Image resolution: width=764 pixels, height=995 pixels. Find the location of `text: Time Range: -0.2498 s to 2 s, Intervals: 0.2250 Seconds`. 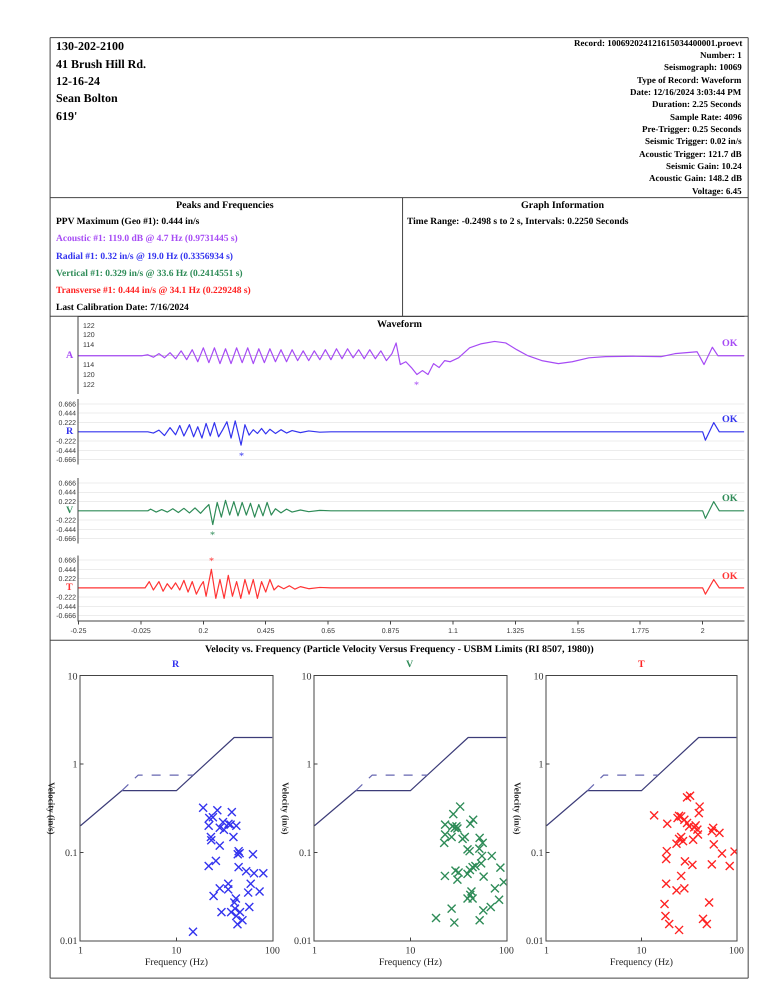

text: Time Range: -0.2498 s to 2 s, Intervals: 0.2250 Seconds is located at coordinates (518, 222).